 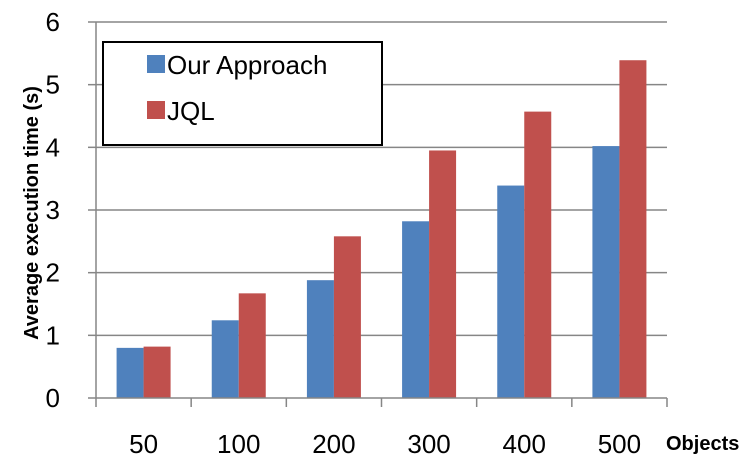 What do you see at coordinates (191, 111) in the screenshot?
I see `legend-label-jql: JQL` at bounding box center [191, 111].